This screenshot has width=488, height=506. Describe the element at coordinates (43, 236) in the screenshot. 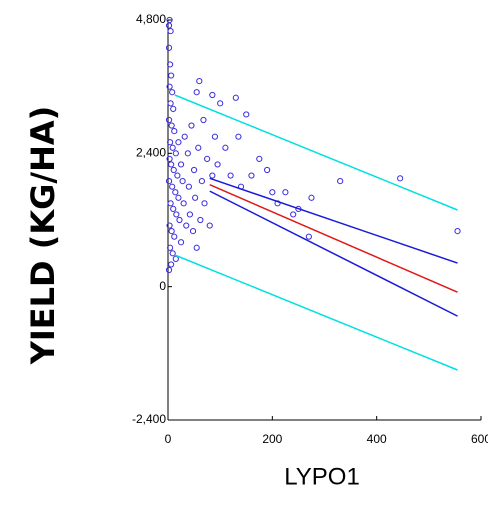

I see `y-axis-label: YIELD (KG/HA)` at that location.